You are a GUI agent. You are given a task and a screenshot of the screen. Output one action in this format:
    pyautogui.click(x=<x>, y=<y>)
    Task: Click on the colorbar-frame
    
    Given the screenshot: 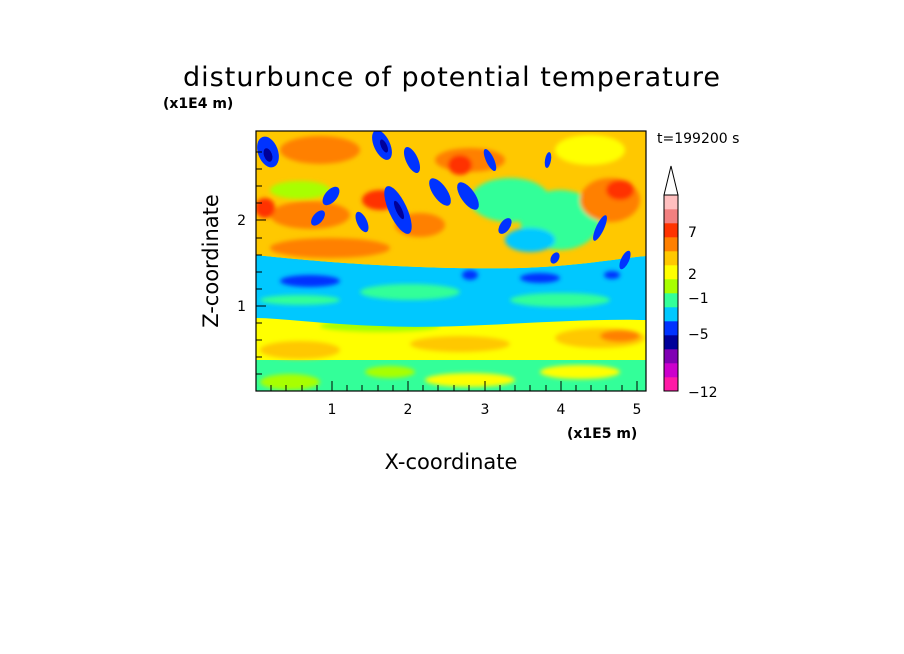 What is the action you would take?
    pyautogui.click(x=671, y=293)
    